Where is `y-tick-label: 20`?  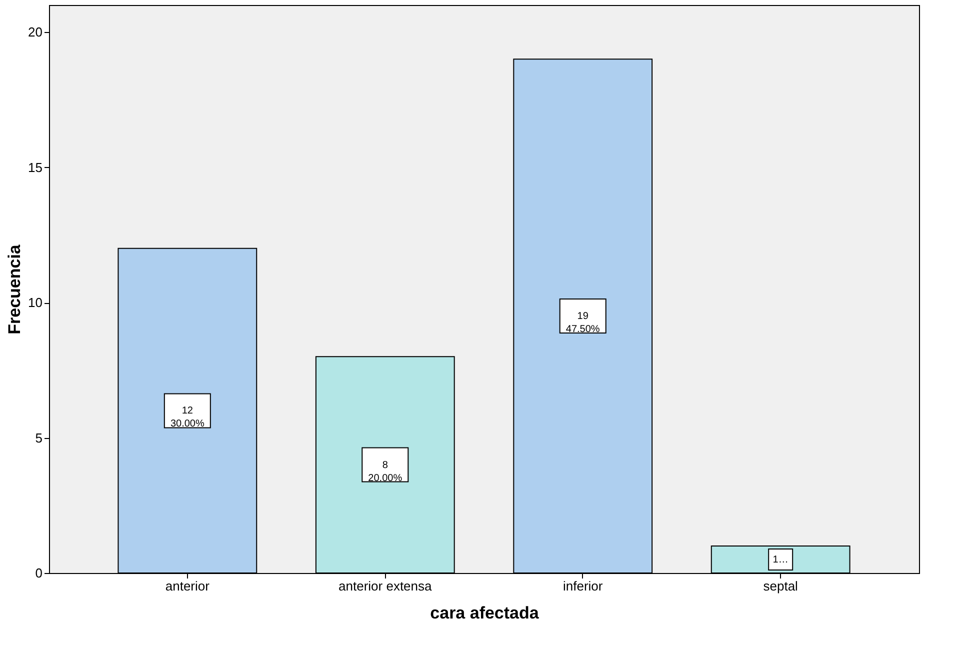 y-tick-label: 20 is located at coordinates (35, 32).